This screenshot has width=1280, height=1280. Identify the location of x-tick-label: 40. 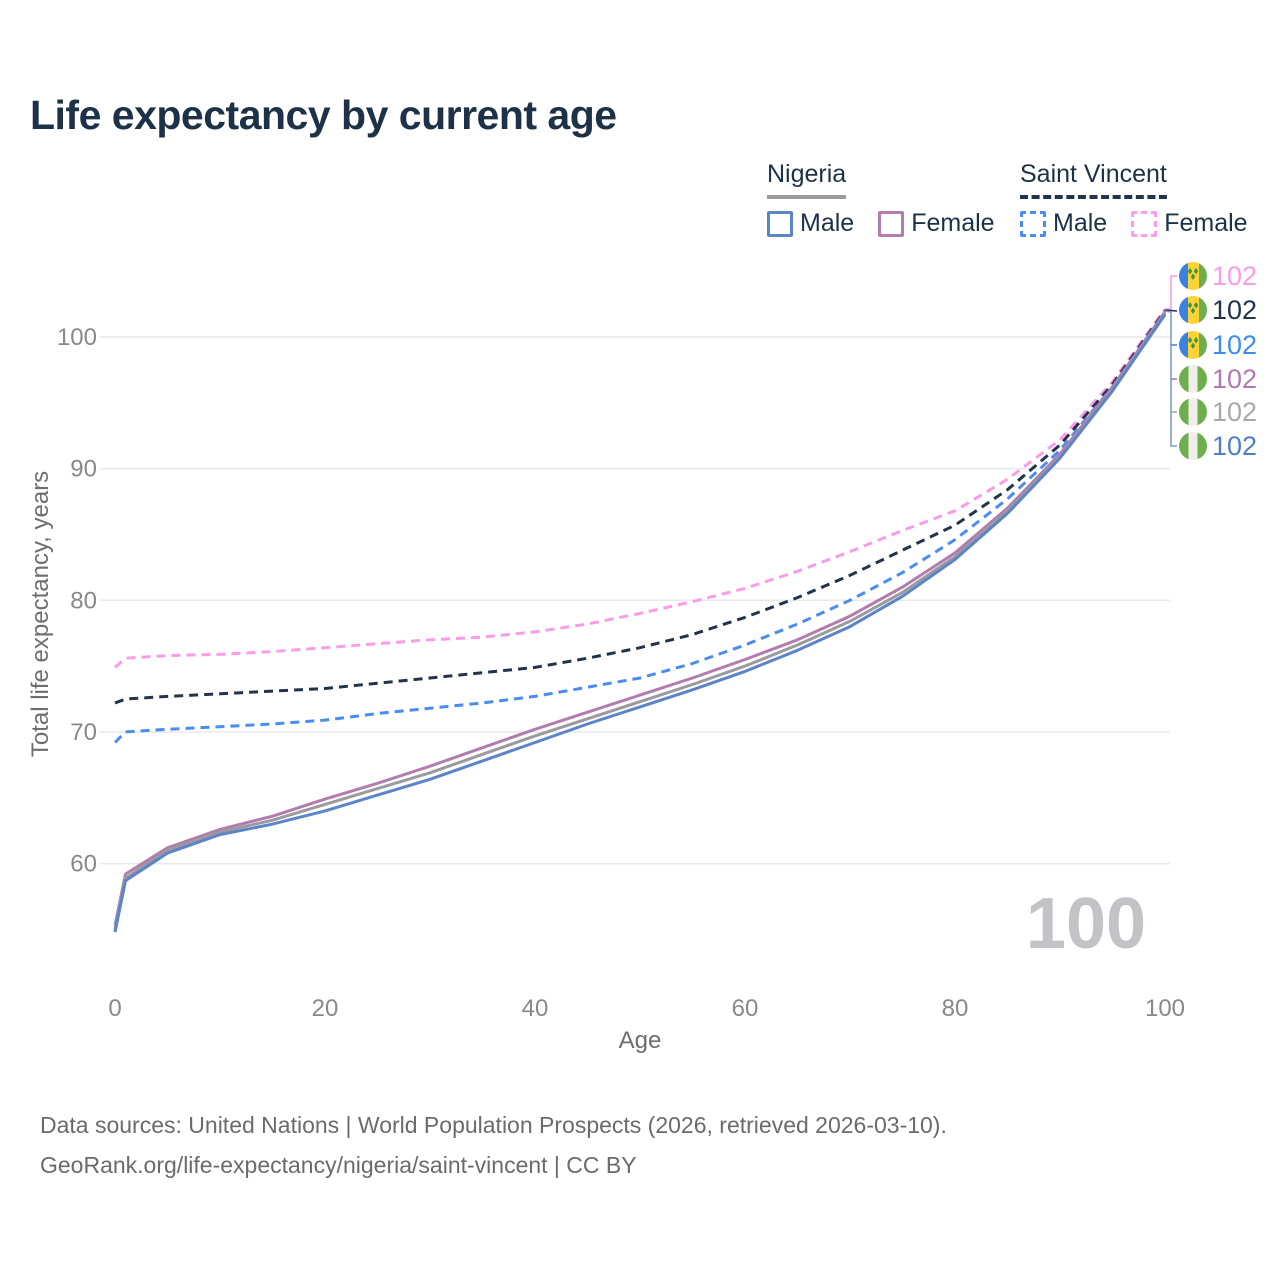
(535, 1008).